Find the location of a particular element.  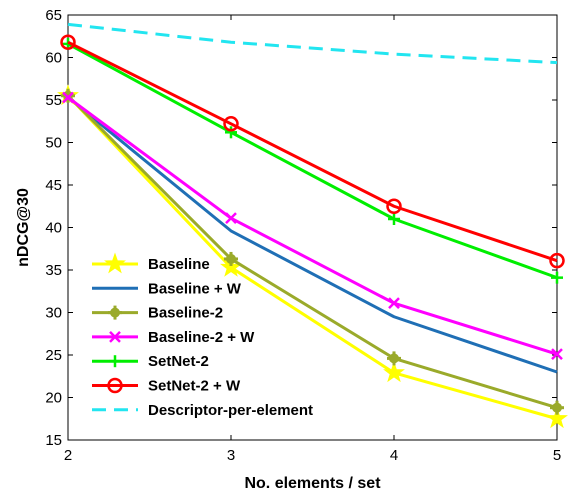

y-tick-label: 55 is located at coordinates (53, 100).